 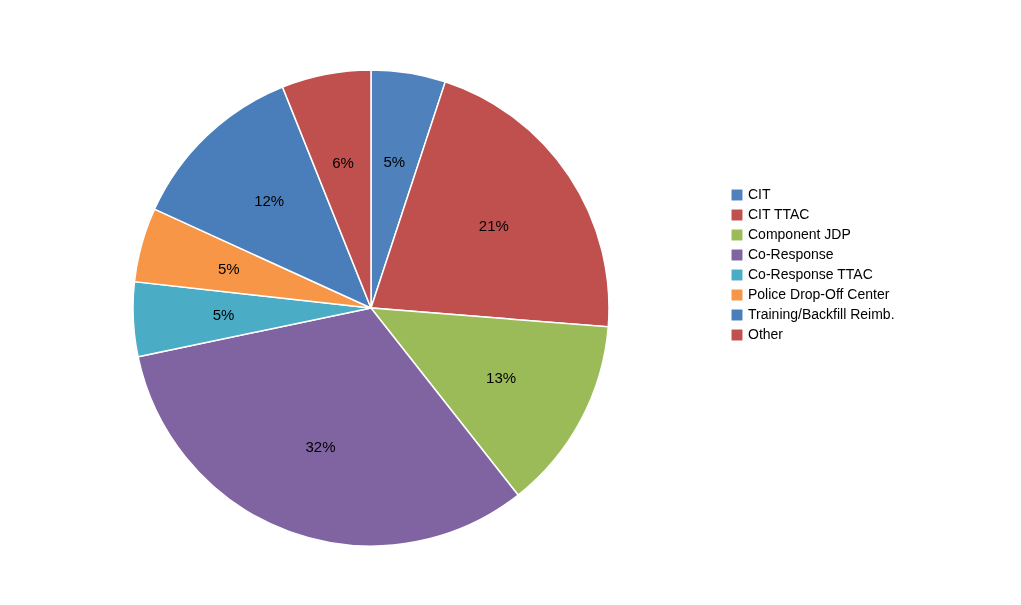 I want to click on data-label: 13%, so click(x=501, y=377).